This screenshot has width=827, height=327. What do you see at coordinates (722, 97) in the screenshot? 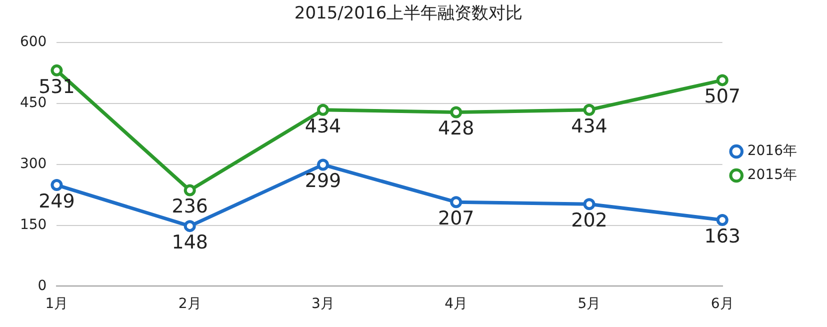
I see `data-label: 507` at bounding box center [722, 97].